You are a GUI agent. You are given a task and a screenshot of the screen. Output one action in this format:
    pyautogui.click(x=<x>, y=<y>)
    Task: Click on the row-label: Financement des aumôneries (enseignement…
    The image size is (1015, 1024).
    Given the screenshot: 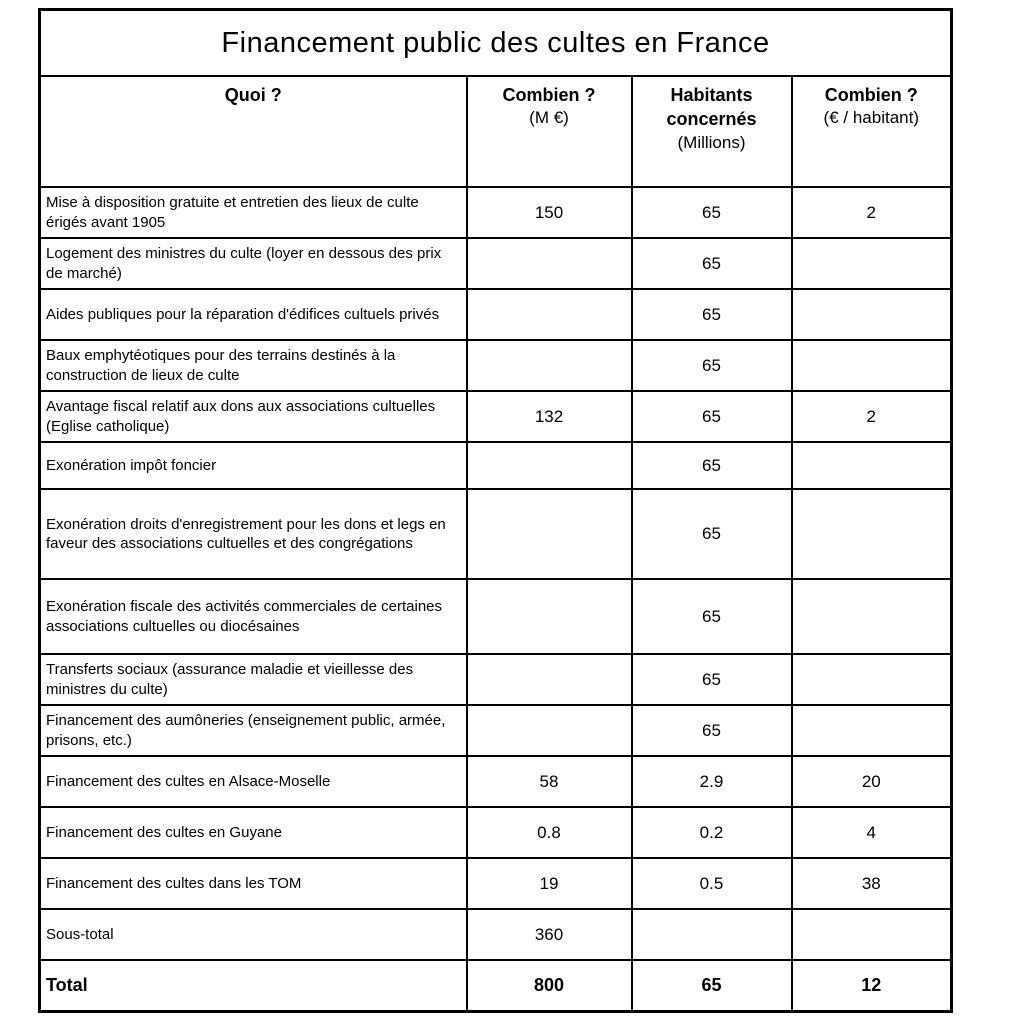 What is the action you would take?
    pyautogui.click(x=253, y=730)
    